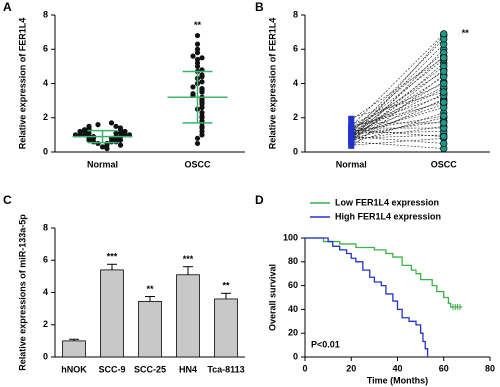  I want to click on x-tick-label: 80, so click(490, 368).